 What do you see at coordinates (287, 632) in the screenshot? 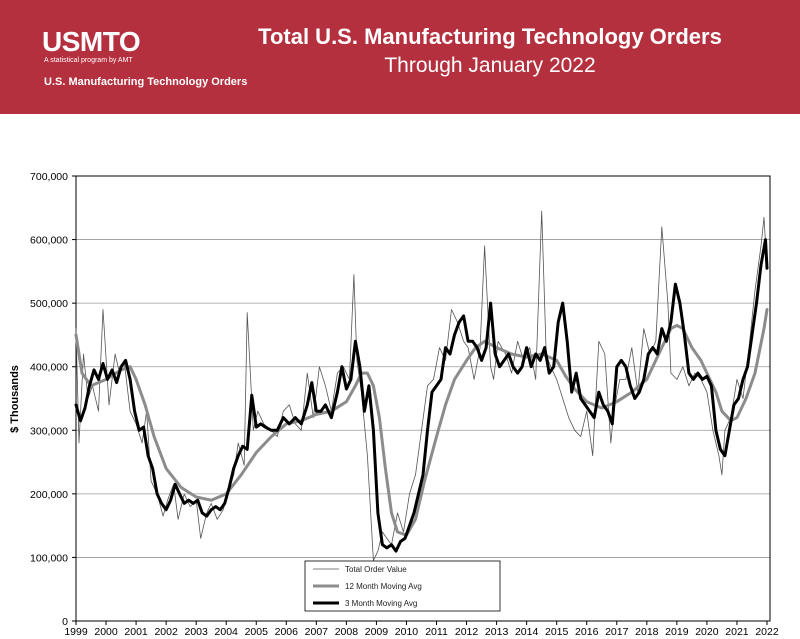
I see `x-tick-label: 2006` at bounding box center [287, 632].